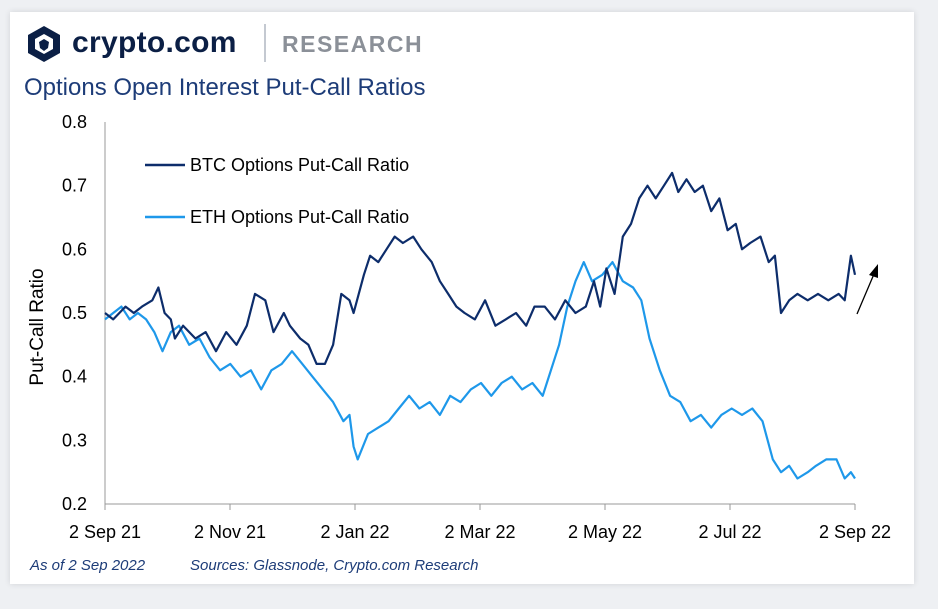 Image resolution: width=938 pixels, height=609 pixels. What do you see at coordinates (729, 532) in the screenshot?
I see `x-tick-label: 2 Jul 22` at bounding box center [729, 532].